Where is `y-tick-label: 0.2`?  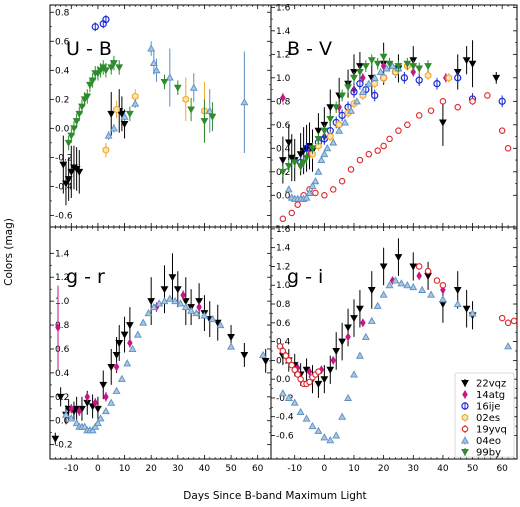 y-tick-label: 0.2 is located at coordinates (62, 100).